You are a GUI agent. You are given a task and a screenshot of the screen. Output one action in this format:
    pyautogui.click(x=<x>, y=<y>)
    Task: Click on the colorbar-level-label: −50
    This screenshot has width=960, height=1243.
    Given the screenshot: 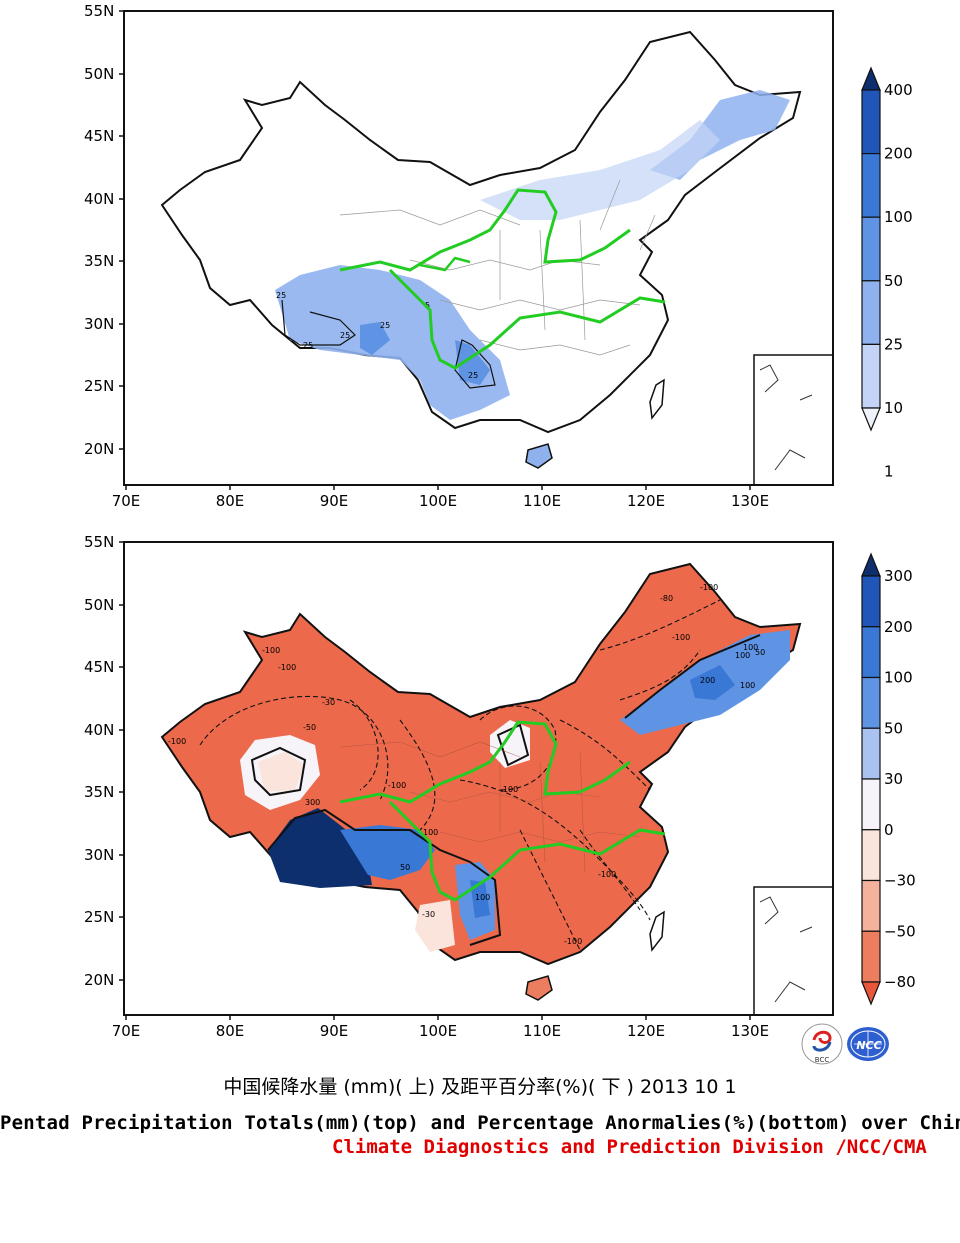 What is the action you would take?
    pyautogui.click(x=900, y=931)
    